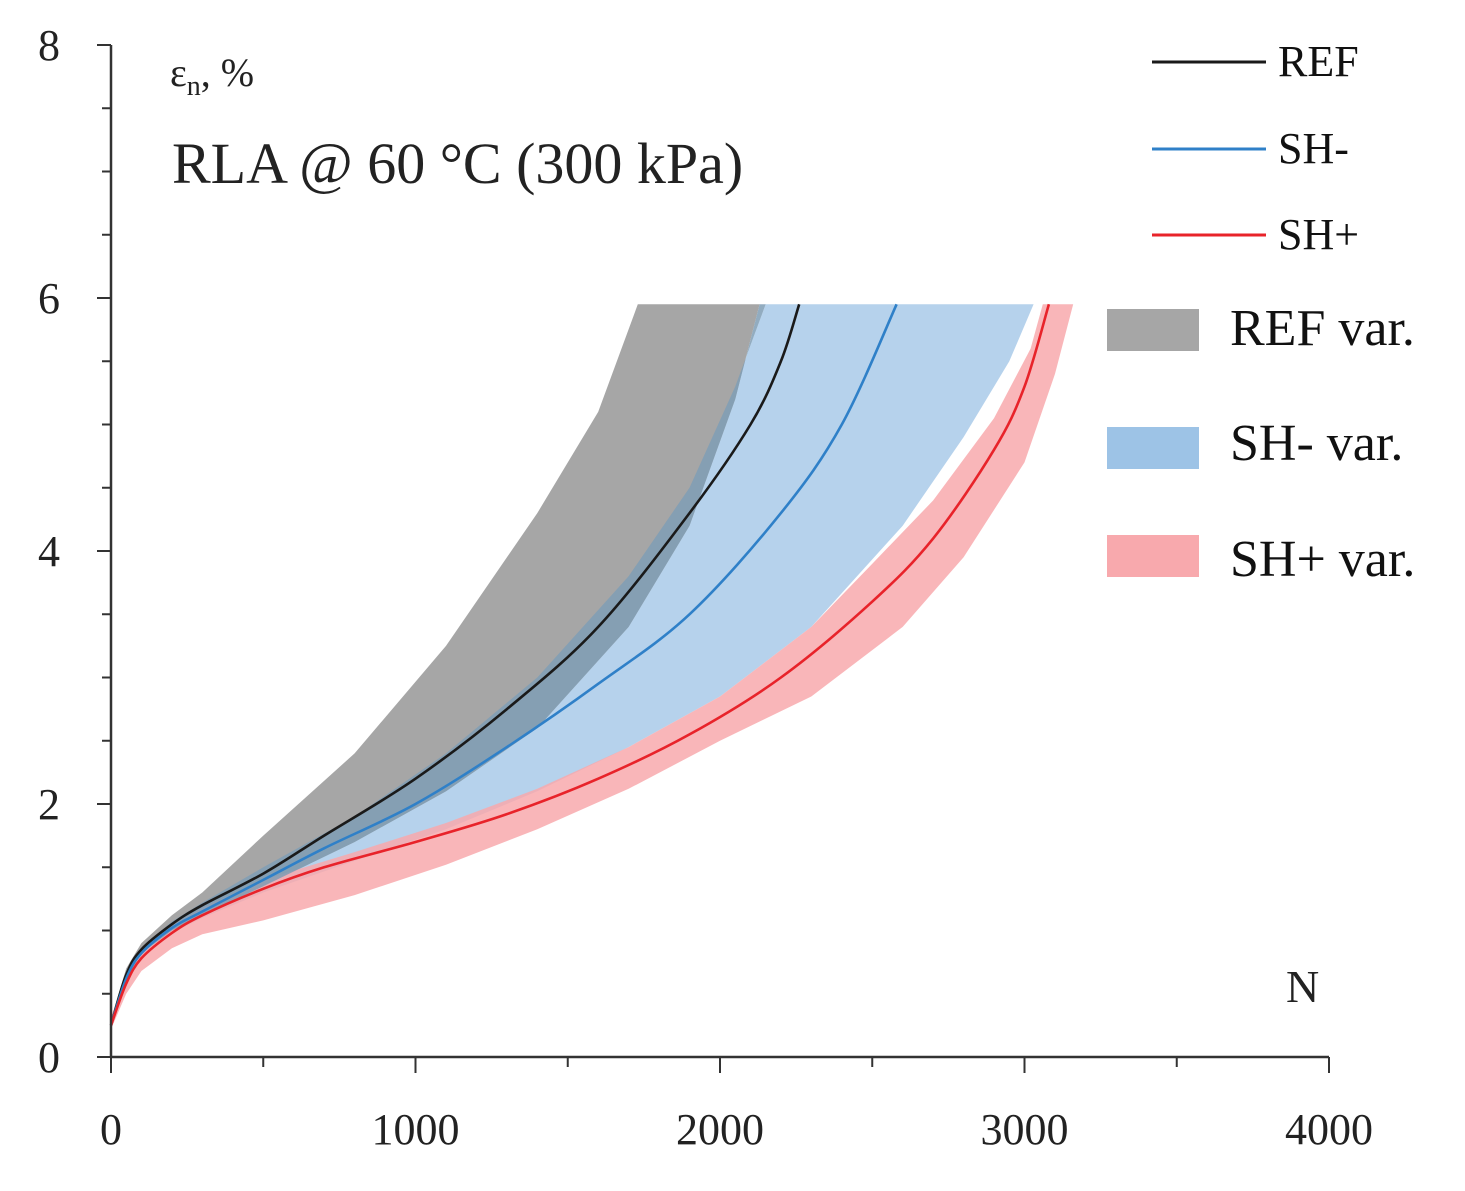 The image size is (1465, 1191). I want to click on legend-label-ref: REF, so click(1318, 61).